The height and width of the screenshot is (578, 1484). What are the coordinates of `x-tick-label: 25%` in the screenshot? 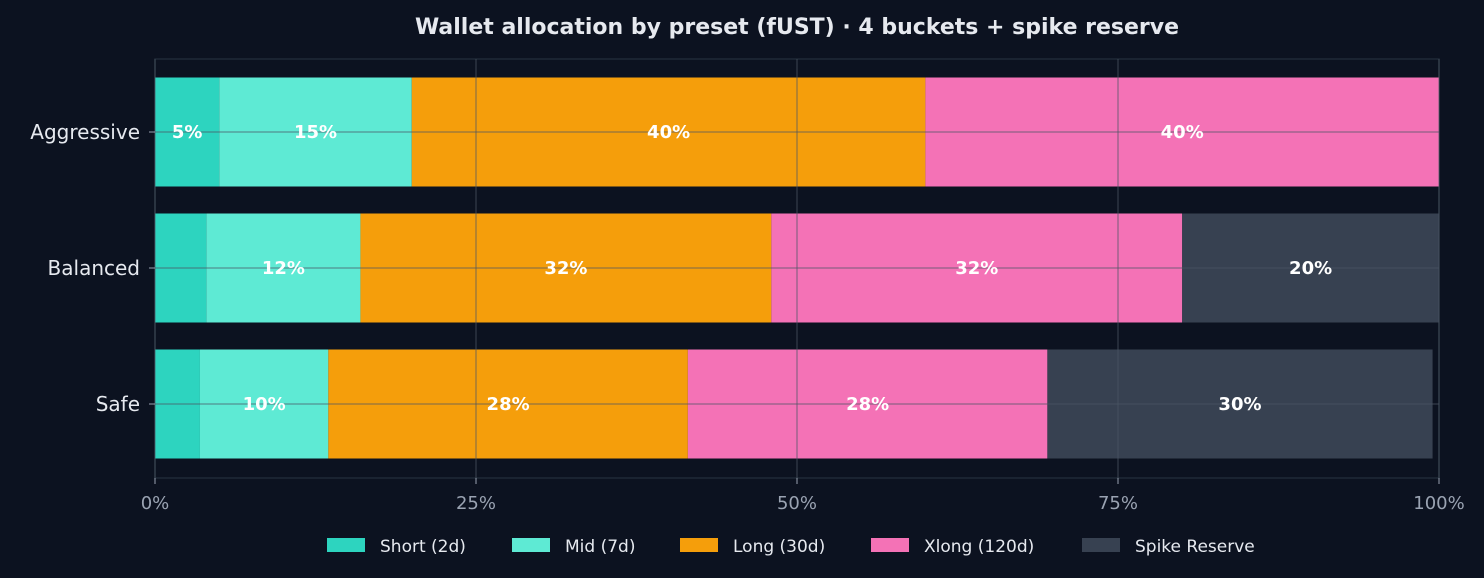 It's located at (476, 503).